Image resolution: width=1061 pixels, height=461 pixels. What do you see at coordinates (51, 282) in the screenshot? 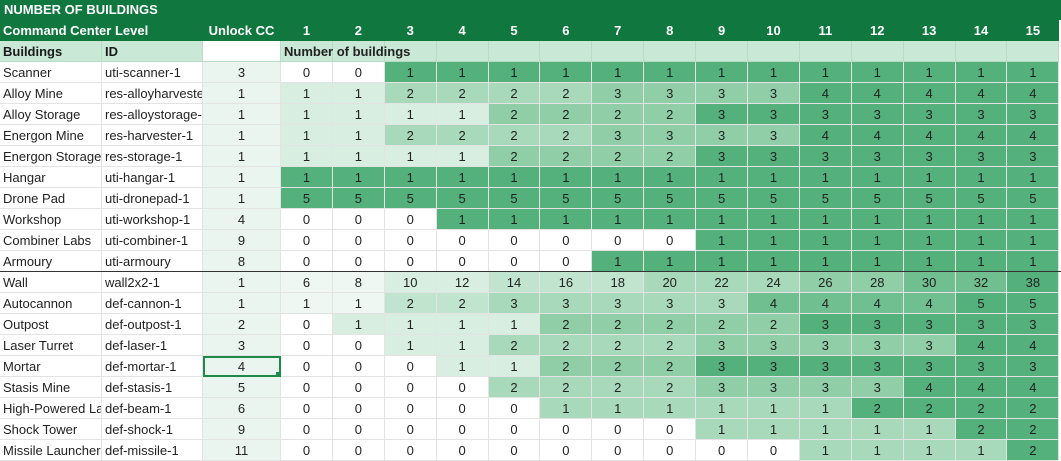
I see `building-name-cell: Wall` at bounding box center [51, 282].